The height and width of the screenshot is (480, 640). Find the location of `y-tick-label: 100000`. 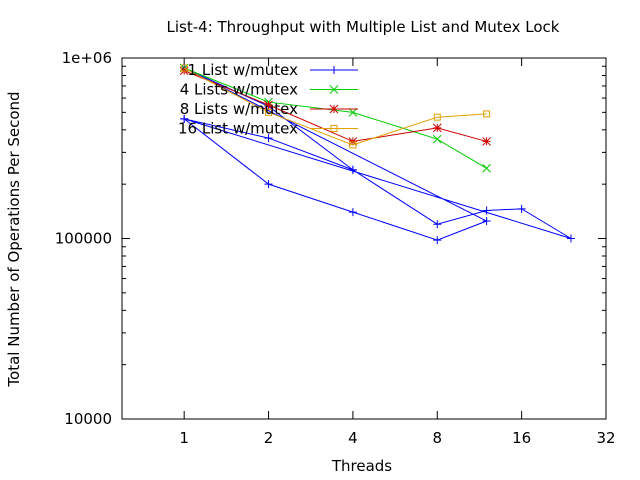

y-tick-label: 100000 is located at coordinates (83, 239).